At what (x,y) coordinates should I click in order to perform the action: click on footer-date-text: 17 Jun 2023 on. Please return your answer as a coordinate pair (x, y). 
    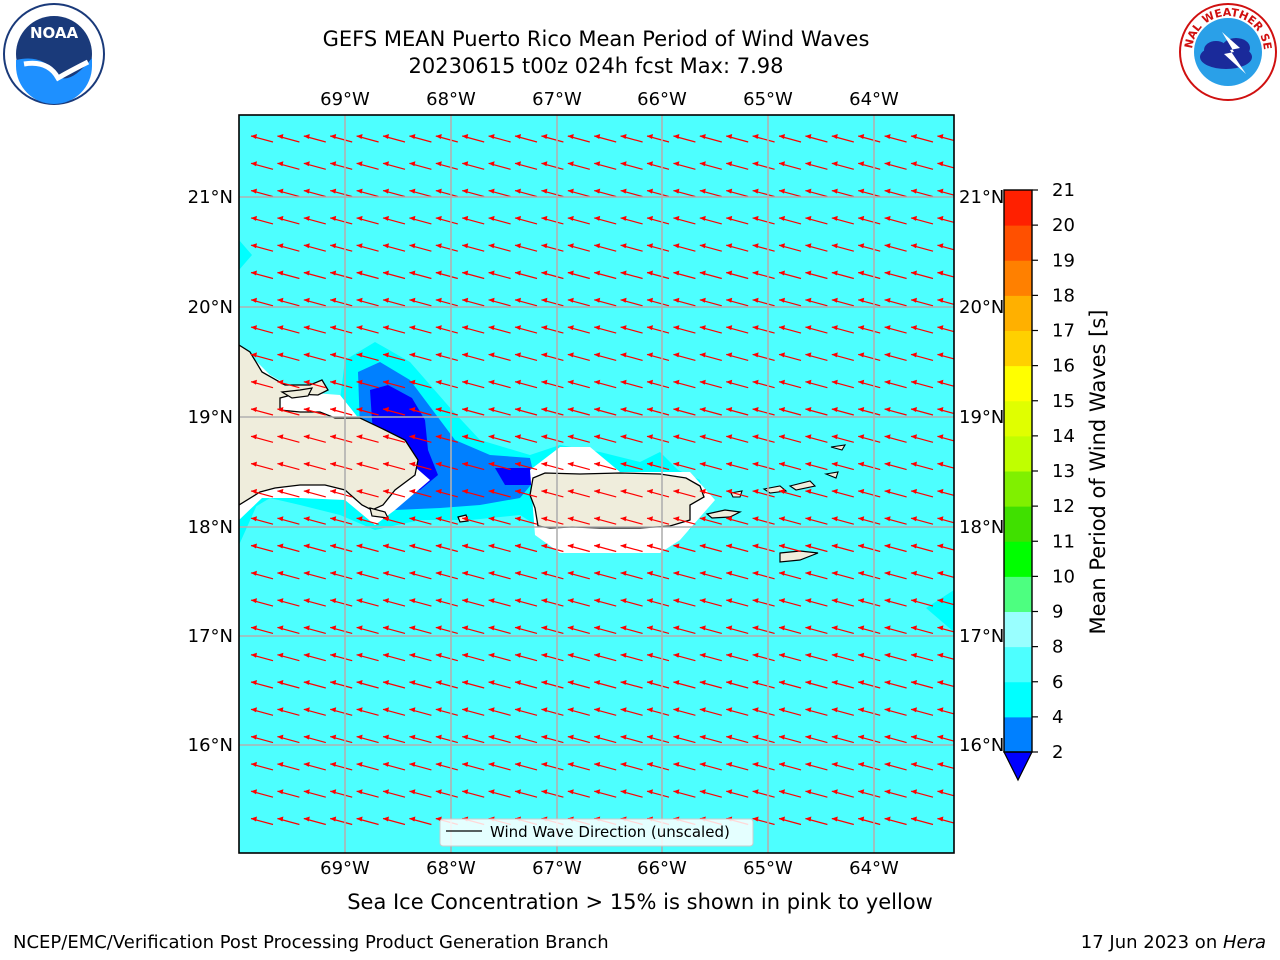
    Looking at the image, I should click on (1151, 942).